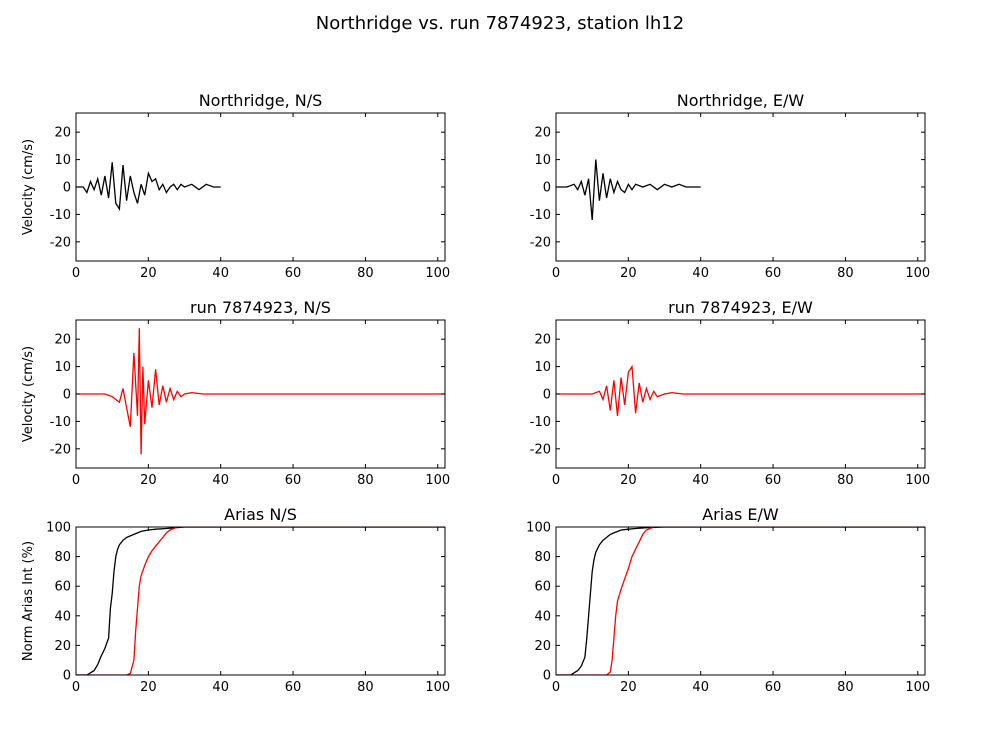 This screenshot has width=1000, height=750. Describe the element at coordinates (500, 23) in the screenshot. I see `figure-title: Northridge vs. run 7874923, station lh12` at that location.